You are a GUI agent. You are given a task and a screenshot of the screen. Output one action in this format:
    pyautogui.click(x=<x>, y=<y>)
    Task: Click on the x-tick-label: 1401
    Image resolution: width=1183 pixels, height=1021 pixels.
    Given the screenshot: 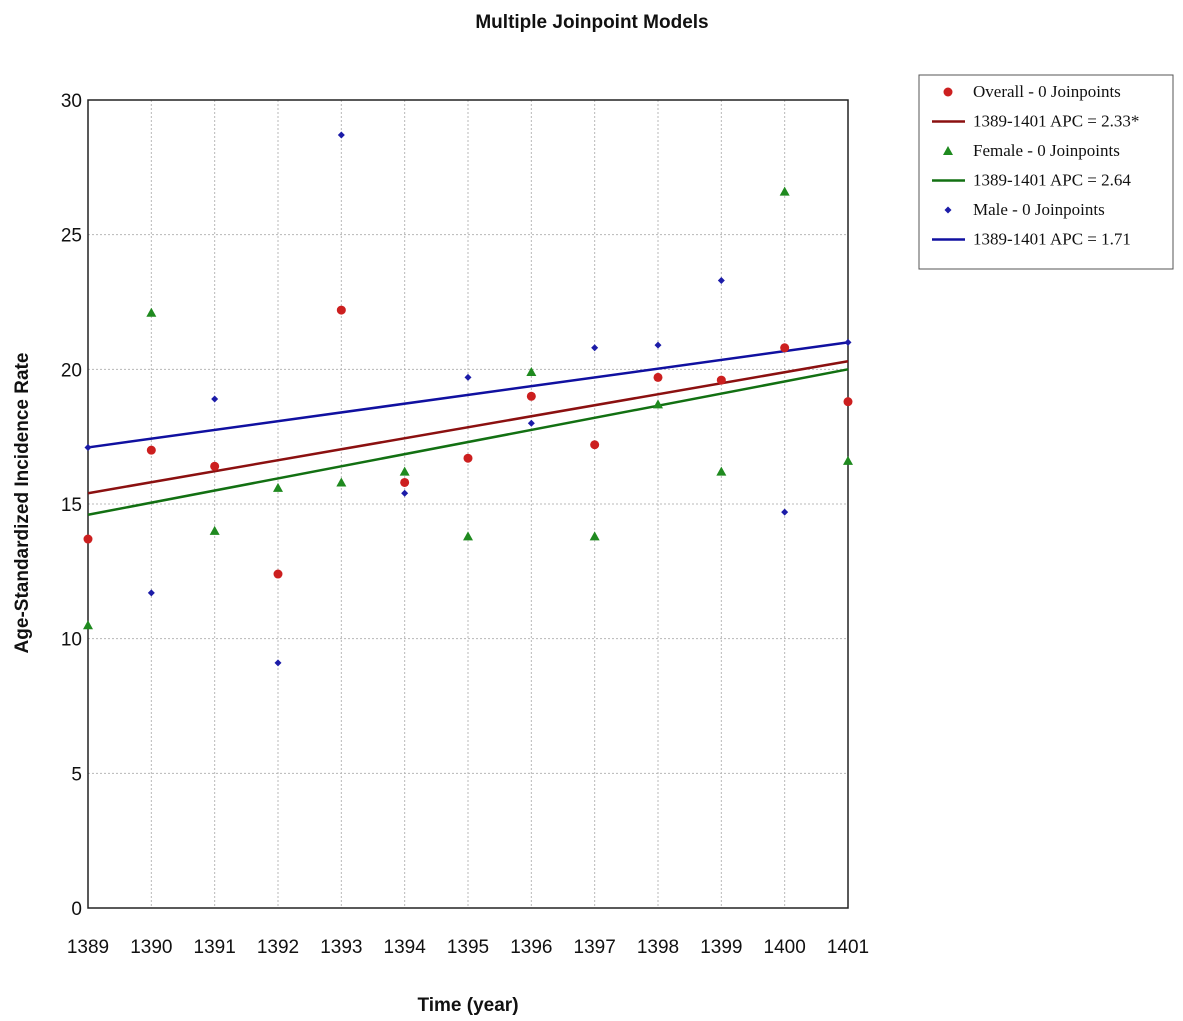 What is the action you would take?
    pyautogui.click(x=848, y=947)
    